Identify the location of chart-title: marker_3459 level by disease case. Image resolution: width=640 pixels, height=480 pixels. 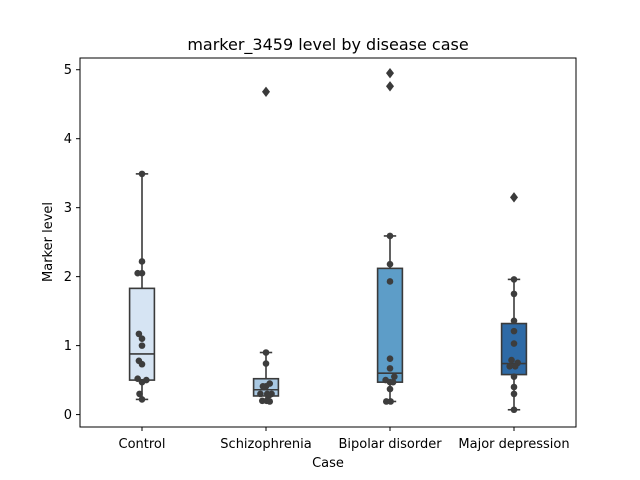
(327, 45).